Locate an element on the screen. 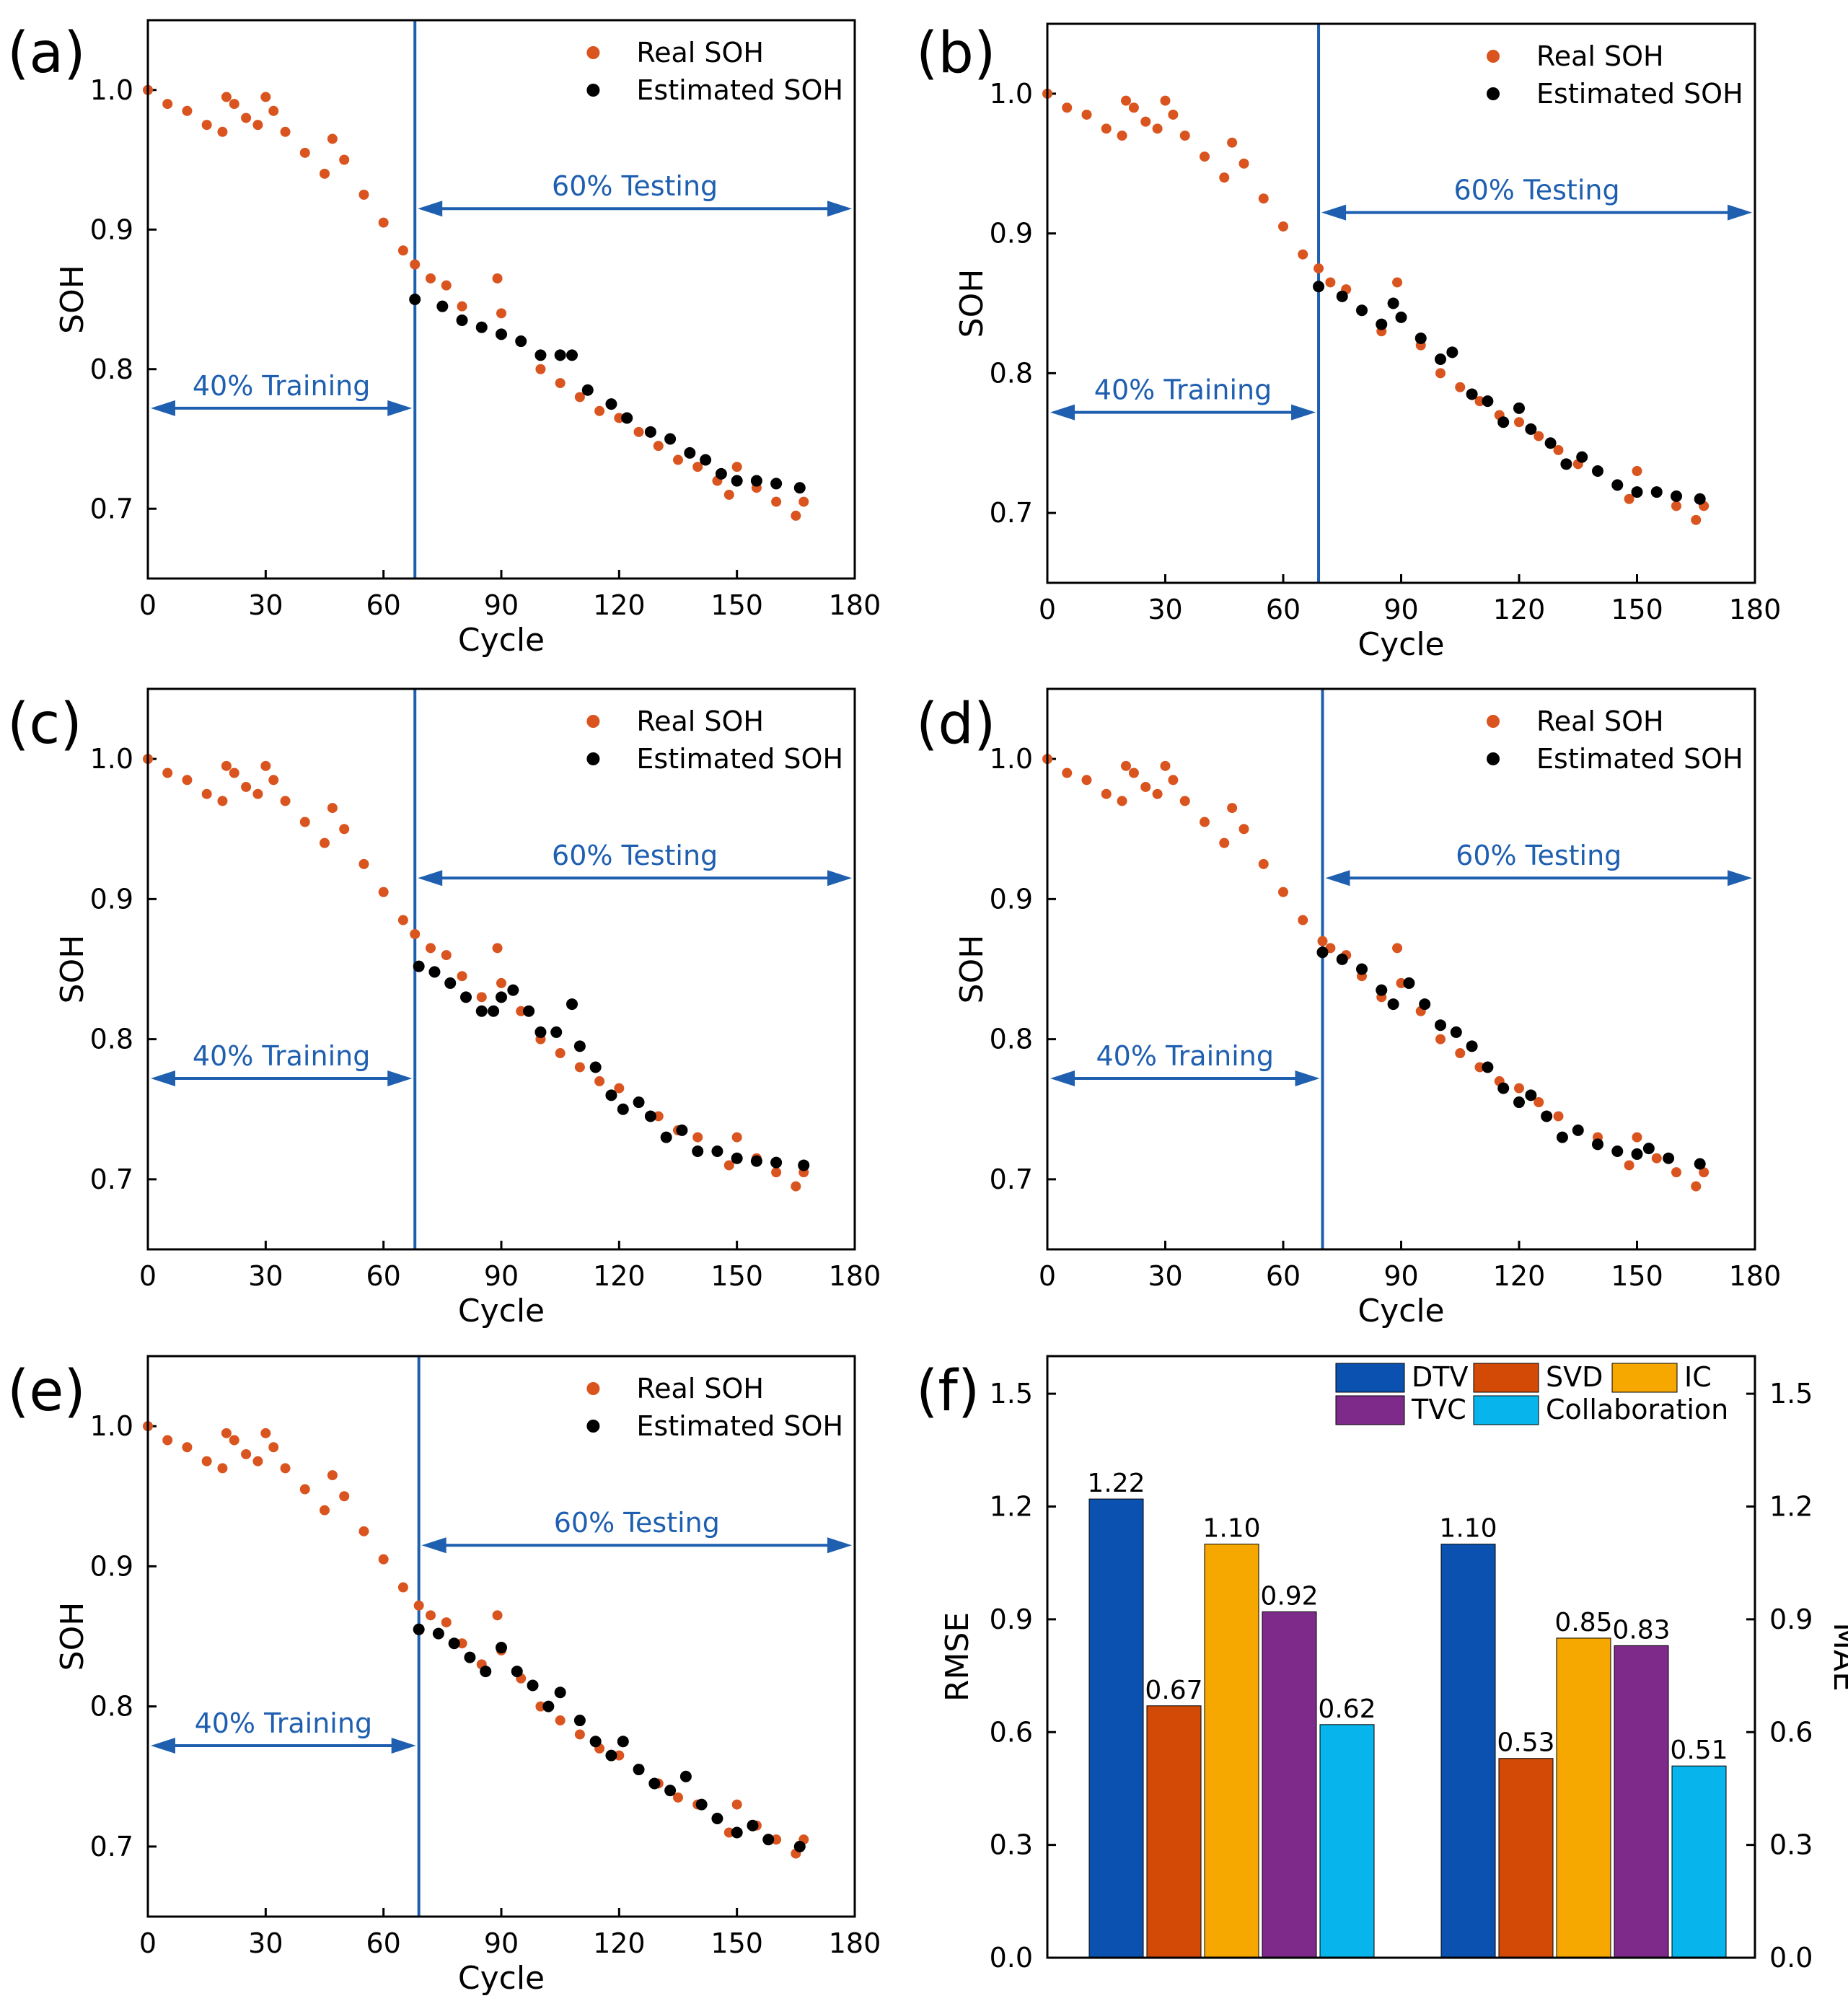 The height and width of the screenshot is (2001, 1848). legend-swatch-collaboration is located at coordinates (1506, 1410).